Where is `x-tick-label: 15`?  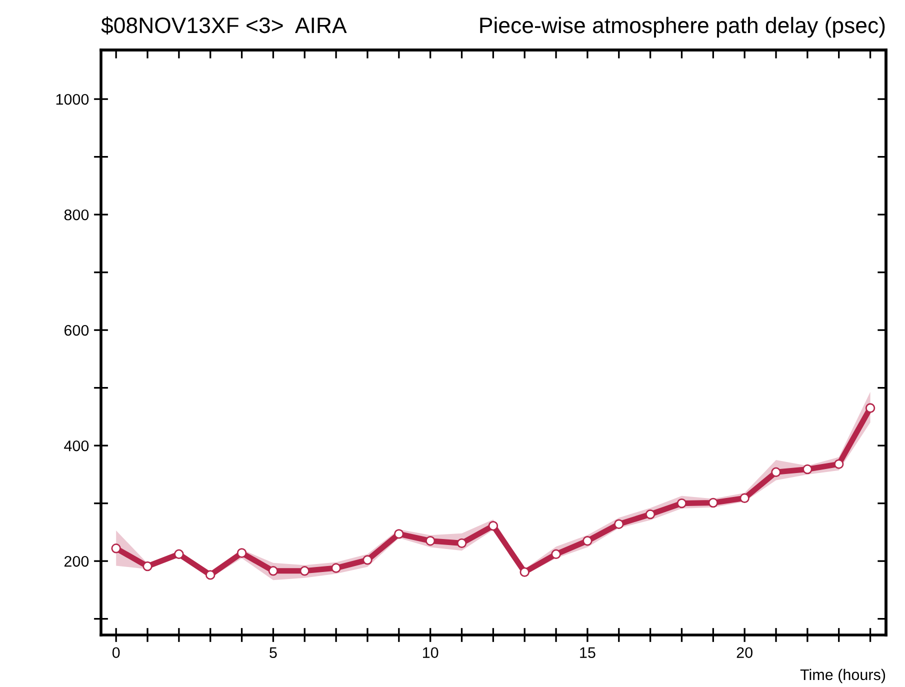 x-tick-label: 15 is located at coordinates (588, 652).